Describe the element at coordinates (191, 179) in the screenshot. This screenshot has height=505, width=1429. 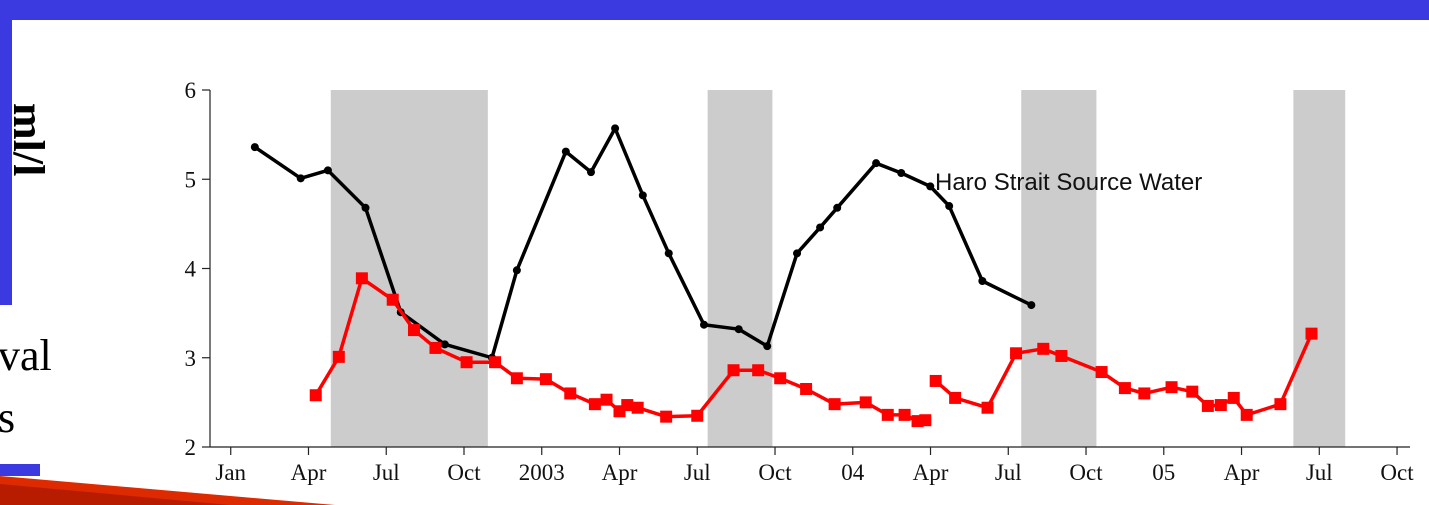
I see `y-tick-label: 5` at that location.